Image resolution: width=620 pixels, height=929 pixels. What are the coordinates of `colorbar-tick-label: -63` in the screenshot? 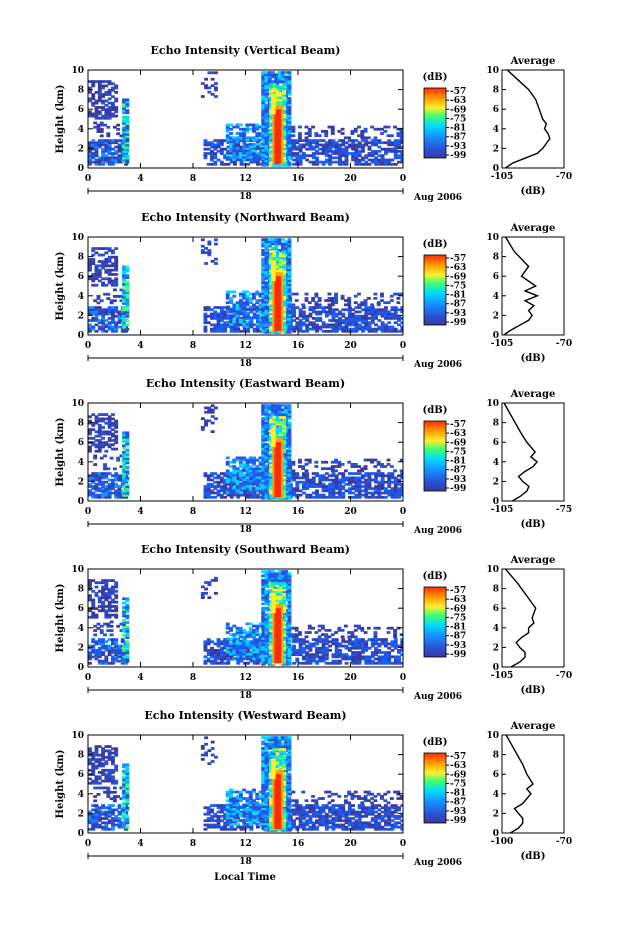 It's located at (458, 268).